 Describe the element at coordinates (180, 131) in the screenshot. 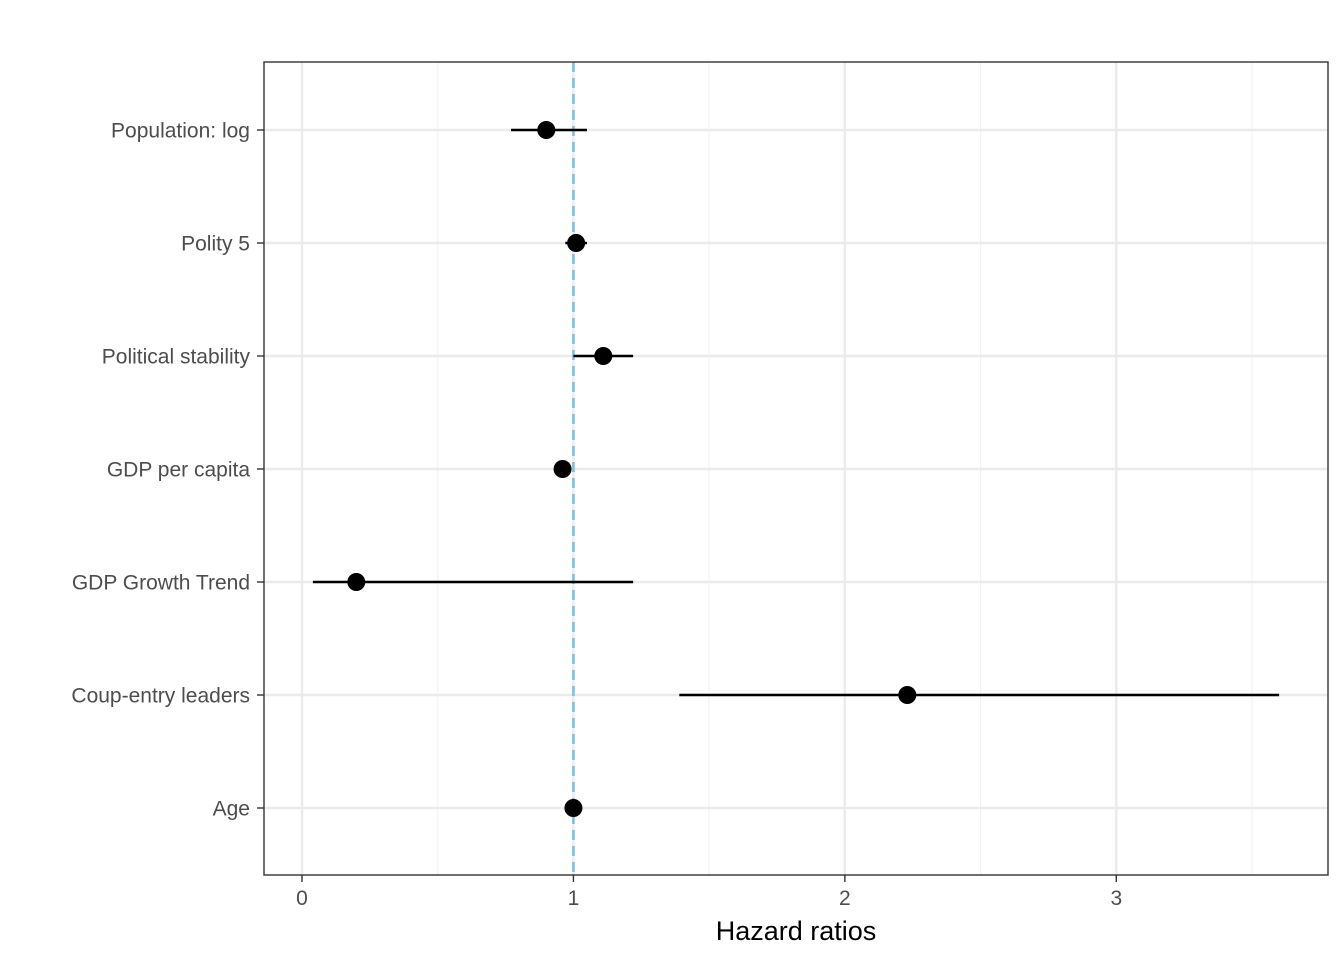

I see `y-tick-label: Population: log` at that location.